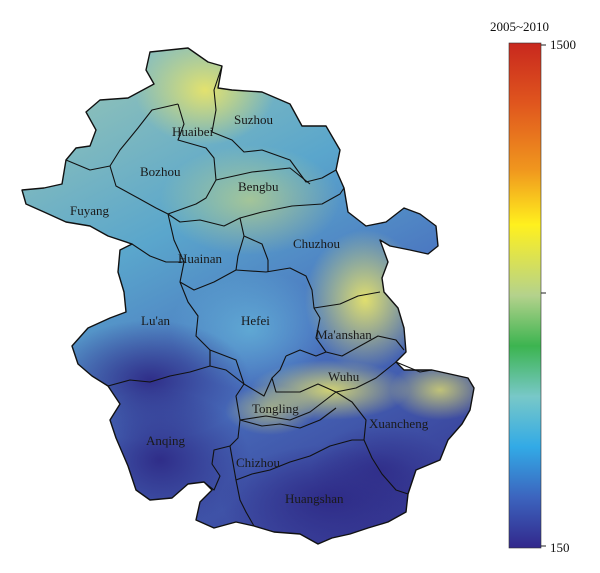 The image size is (600, 573). I want to click on city-label-suzhou: Suzhou, so click(254, 119).